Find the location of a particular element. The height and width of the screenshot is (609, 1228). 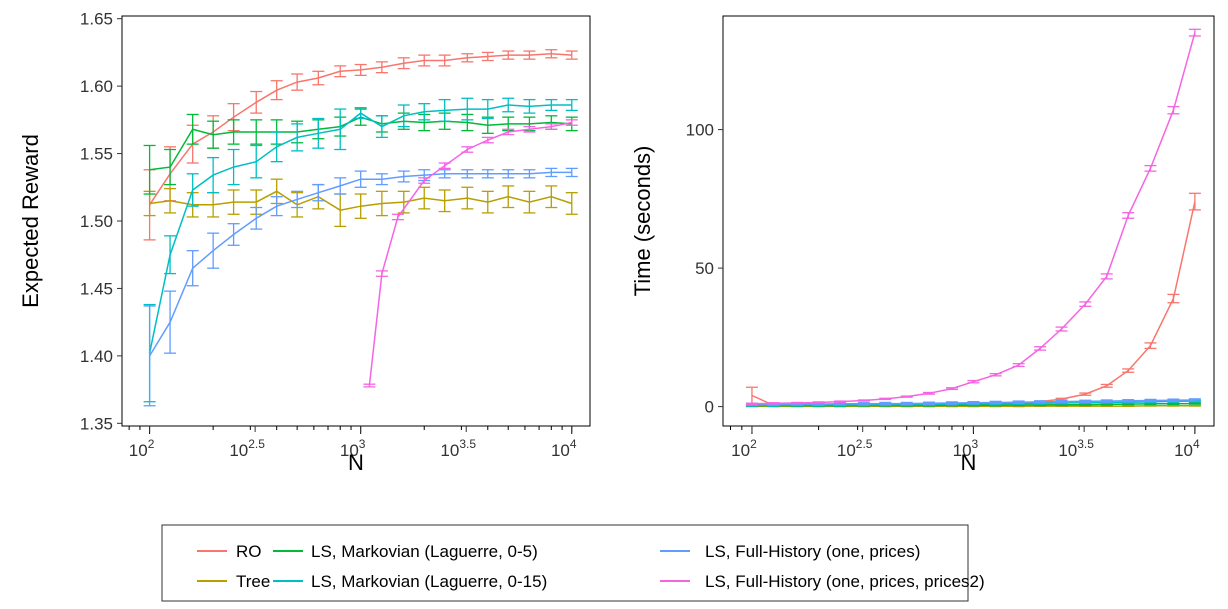

time-y-tick-label: 0 is located at coordinates (709, 407).